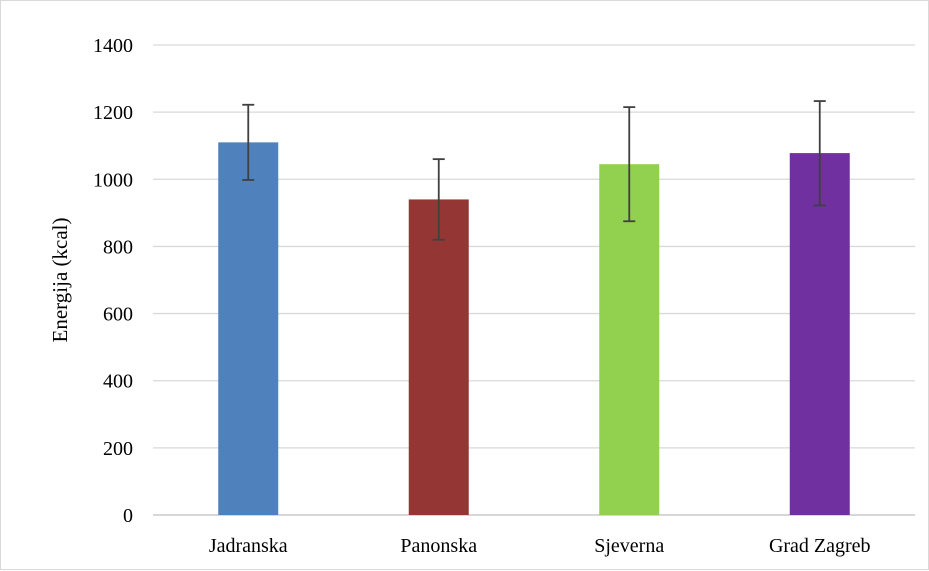 The width and height of the screenshot is (929, 571). What do you see at coordinates (118, 382) in the screenshot?
I see `y-tick-label: 400` at bounding box center [118, 382].